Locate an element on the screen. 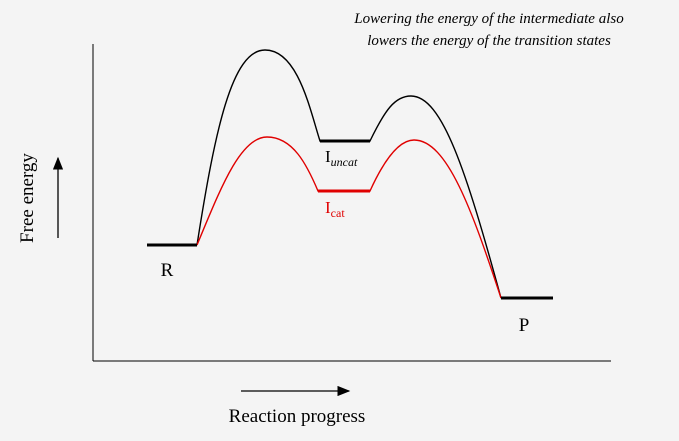  intermediate-cat-label: Icat is located at coordinates (335, 209).